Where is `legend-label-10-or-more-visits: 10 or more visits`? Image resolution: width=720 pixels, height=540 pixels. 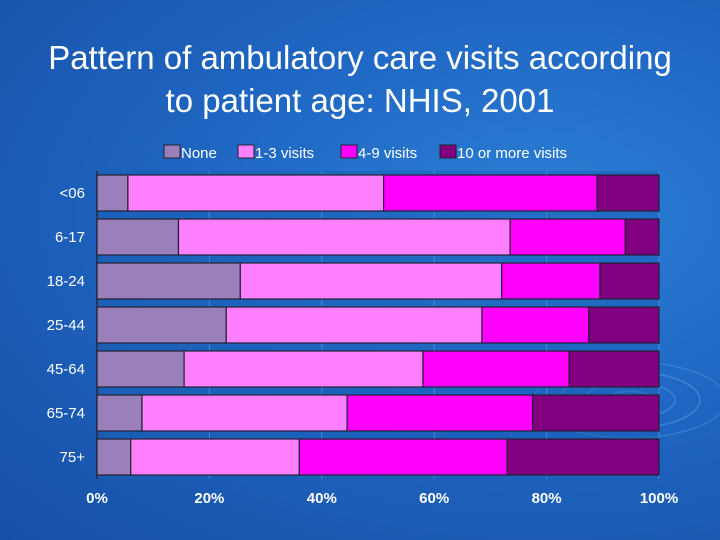
legend-label-10-or-more-visits: 10 or more visits is located at coordinates (512, 153).